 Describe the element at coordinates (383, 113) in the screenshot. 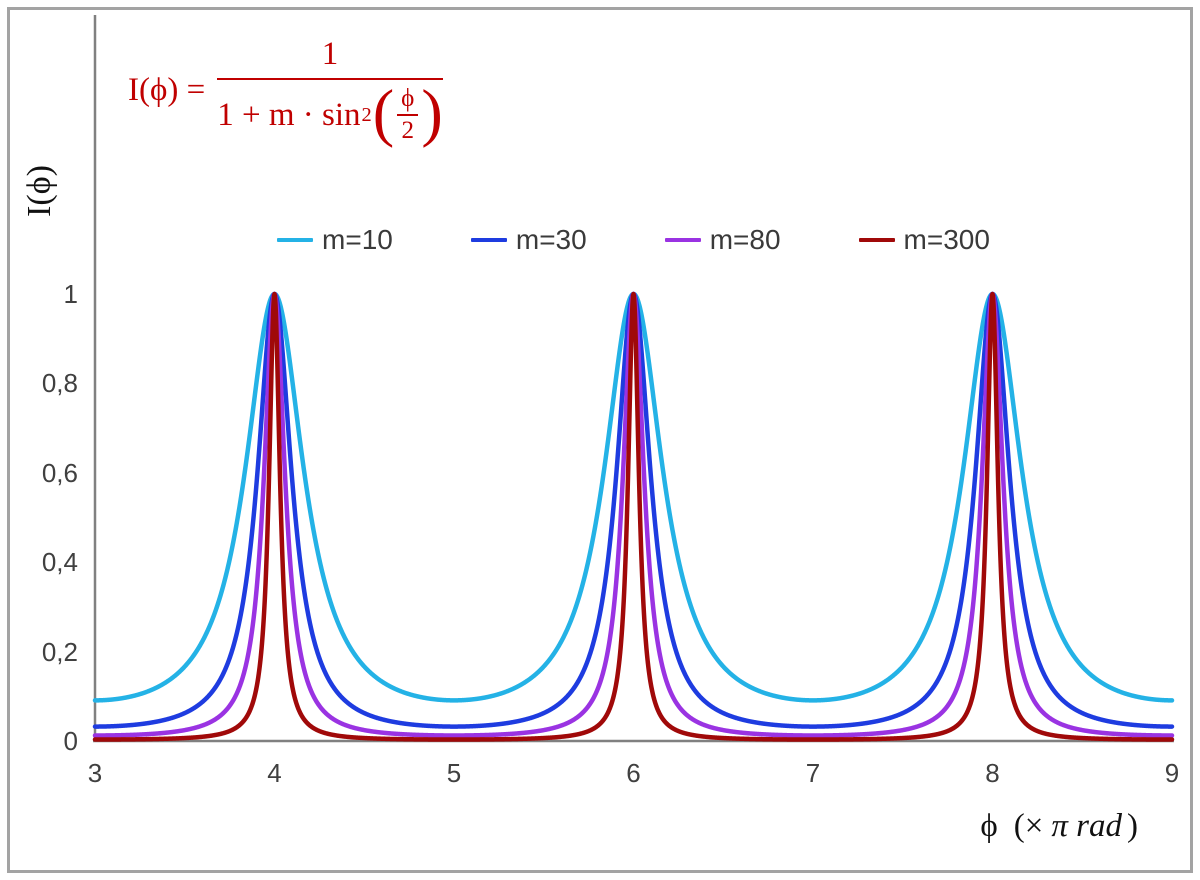

I see `open-paren: (` at that location.